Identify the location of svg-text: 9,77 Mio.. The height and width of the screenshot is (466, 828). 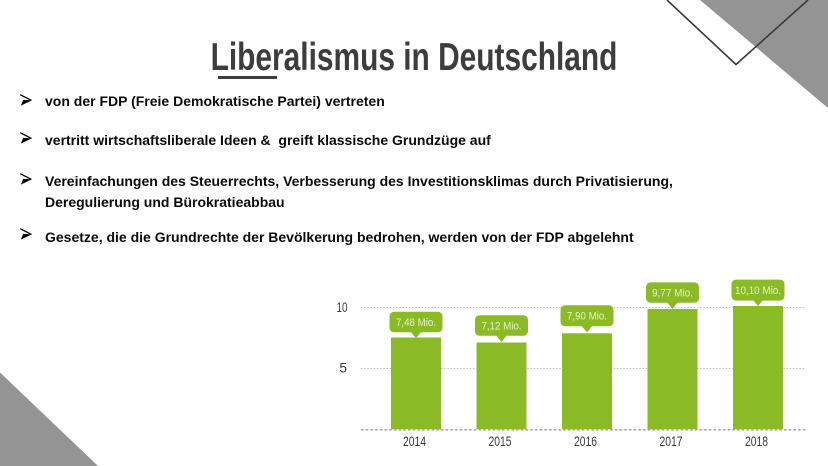
(672, 293).